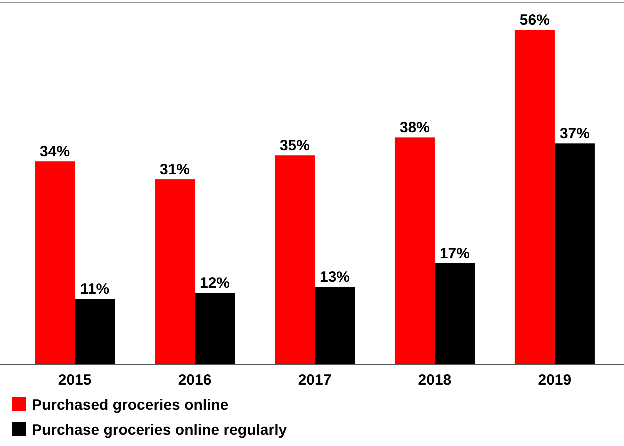 The width and height of the screenshot is (624, 446). Describe the element at coordinates (575, 134) in the screenshot. I see `data-label: 37%` at that location.